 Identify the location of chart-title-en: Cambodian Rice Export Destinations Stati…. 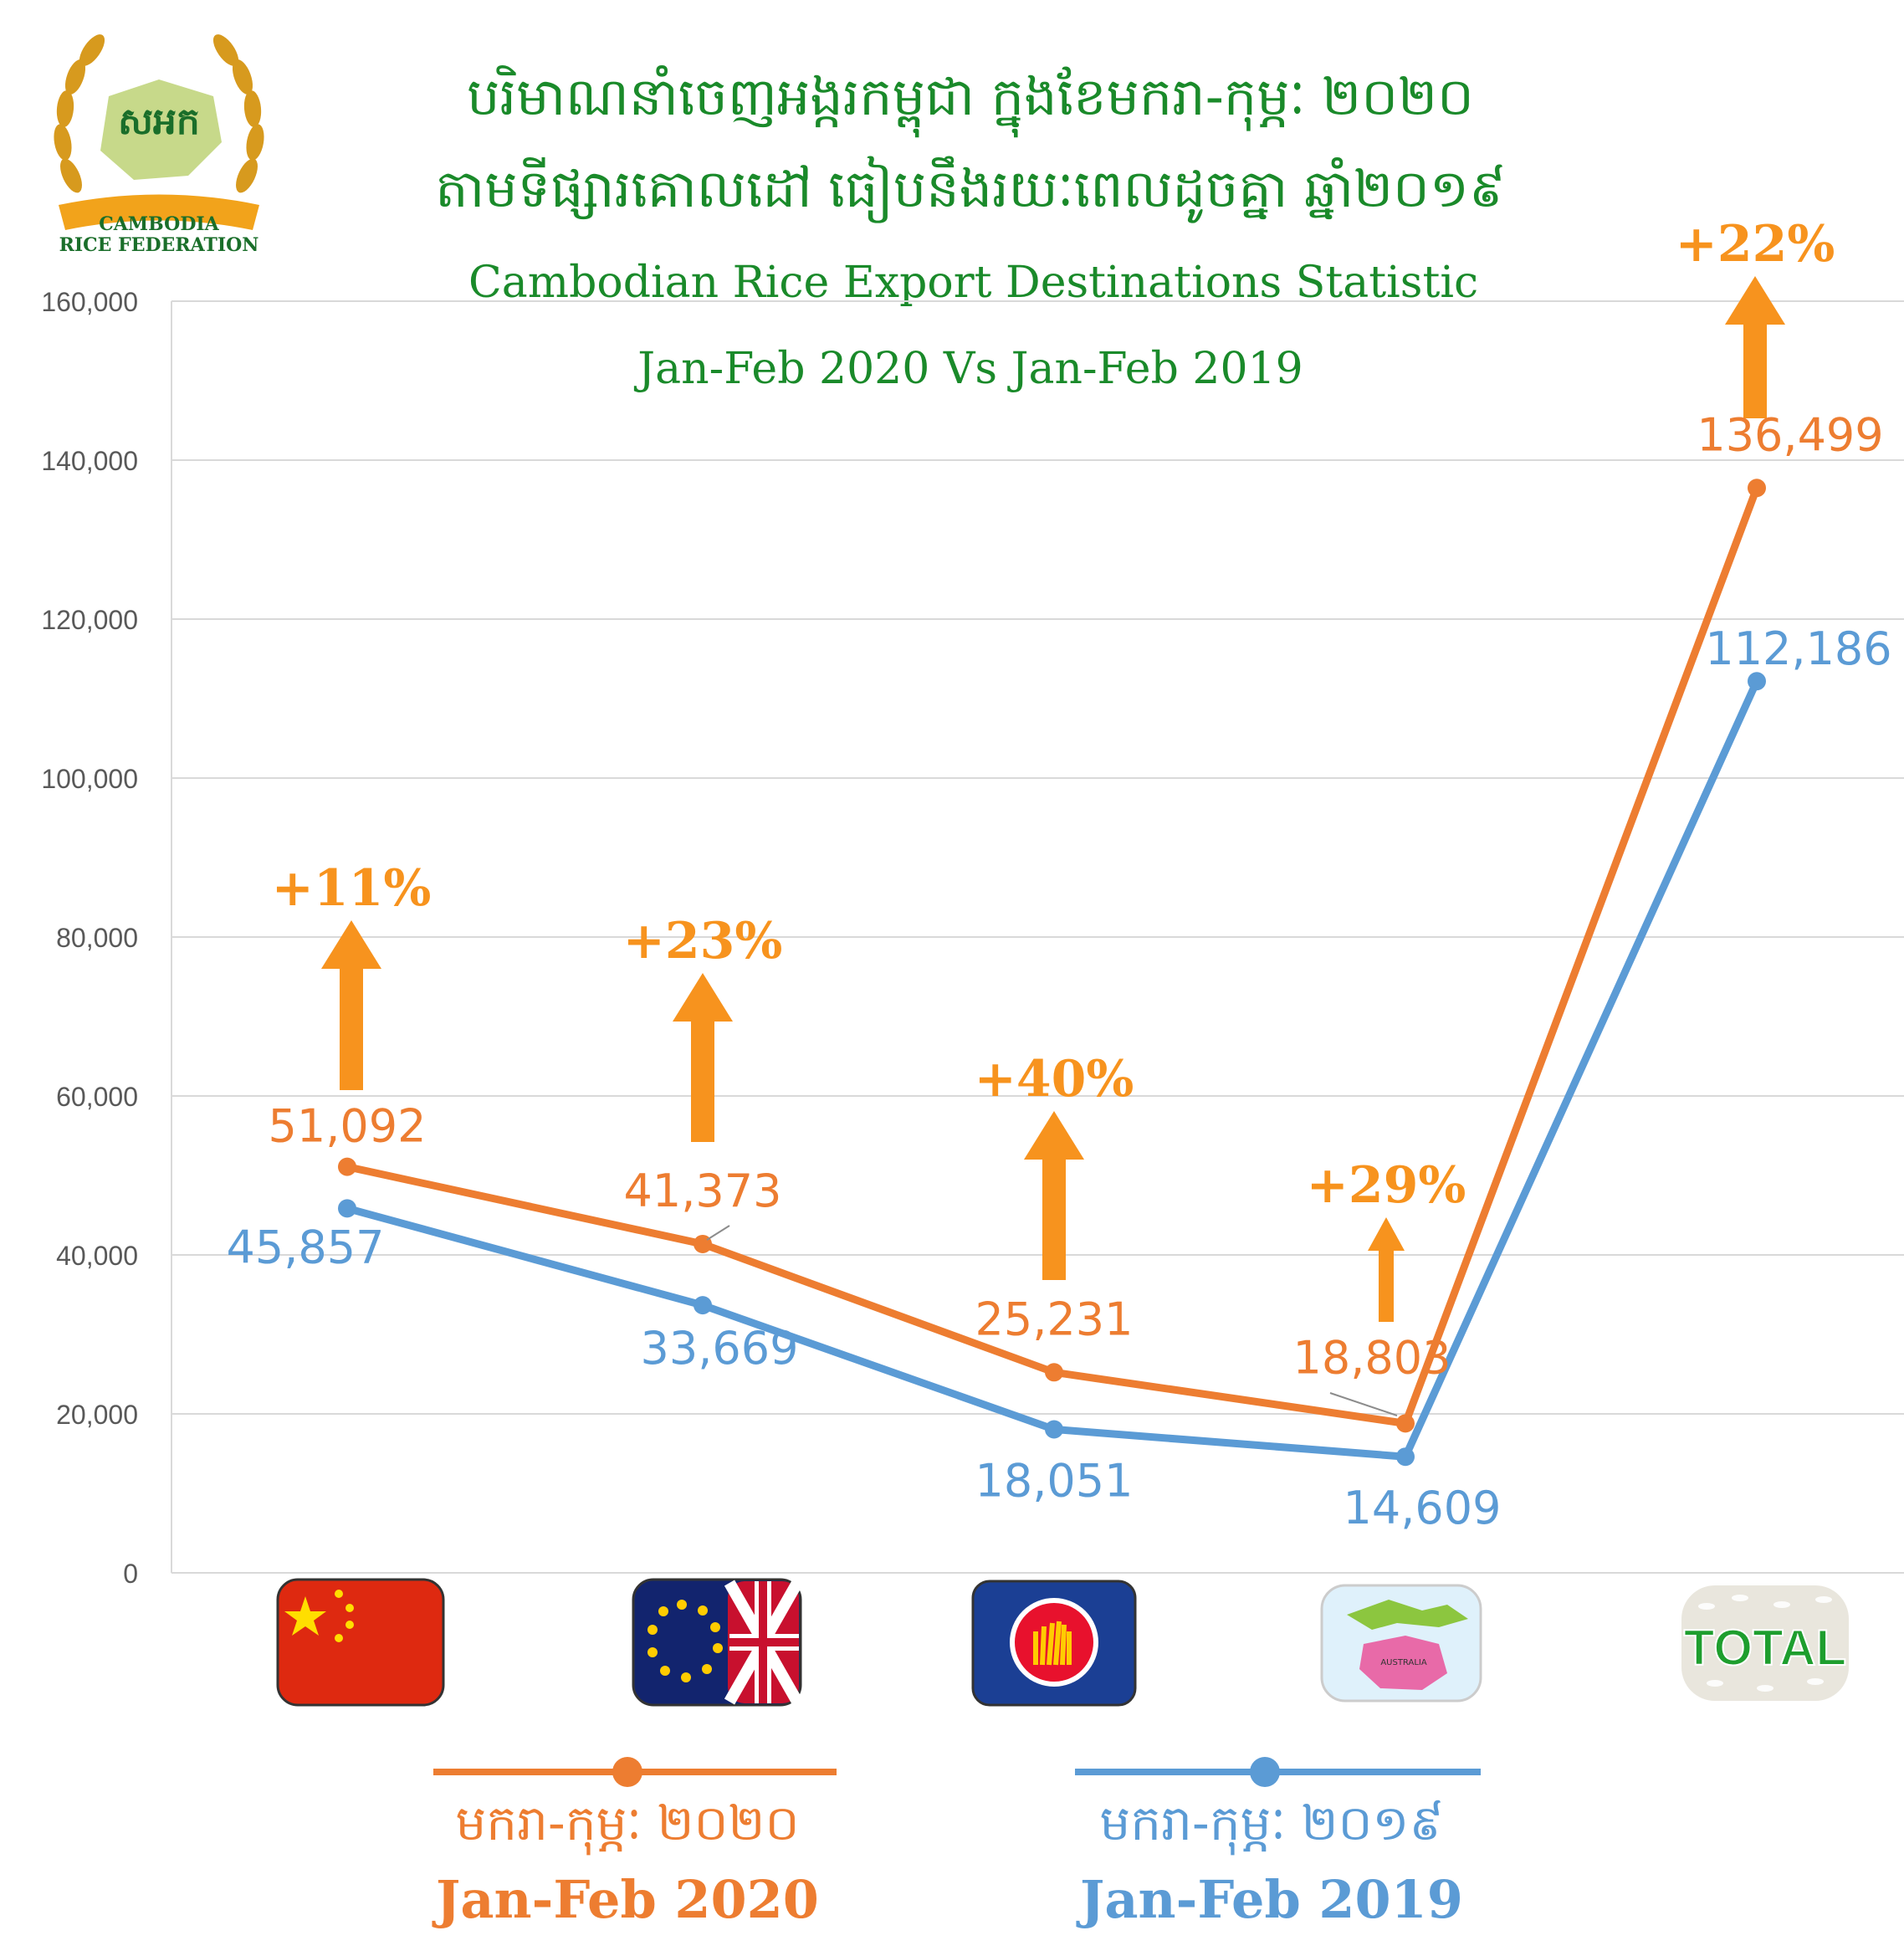
(973, 283).